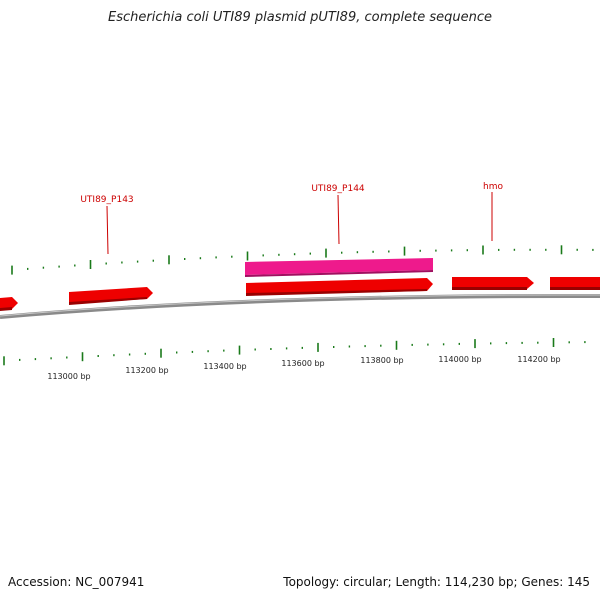 The image size is (600, 600). What do you see at coordinates (68, 376) in the screenshot?
I see `scale-label: 113000 bp` at bounding box center [68, 376].